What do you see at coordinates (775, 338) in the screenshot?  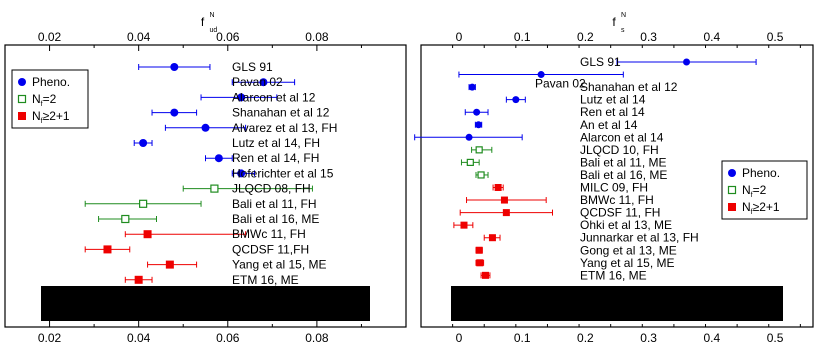 I see `tick-label-bottom: 0.5` at bounding box center [775, 338].